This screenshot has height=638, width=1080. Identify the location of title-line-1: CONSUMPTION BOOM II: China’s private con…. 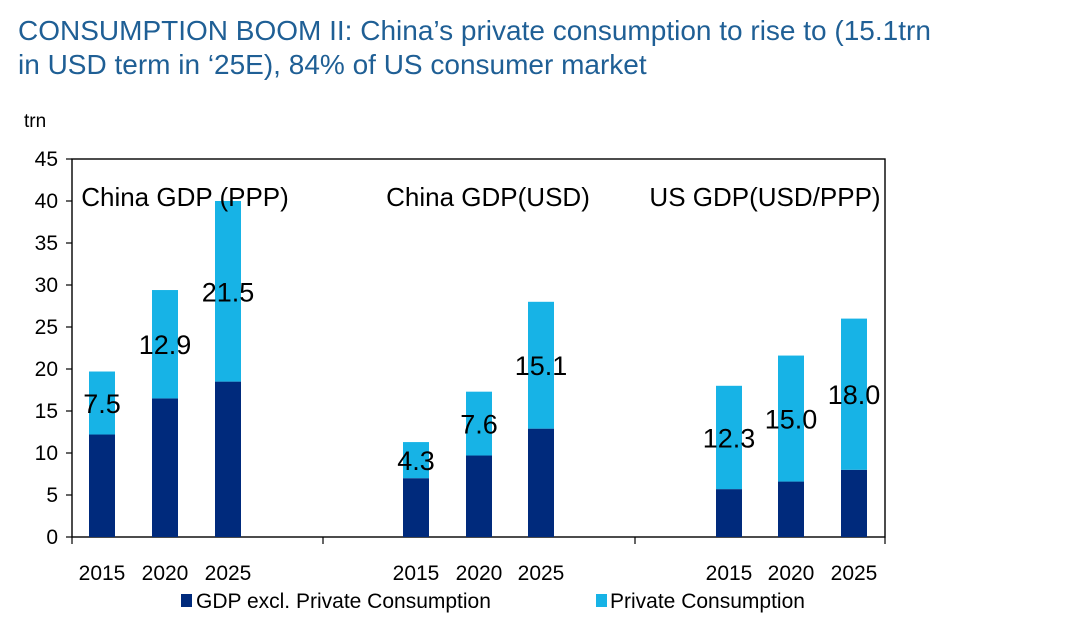
(474, 30).